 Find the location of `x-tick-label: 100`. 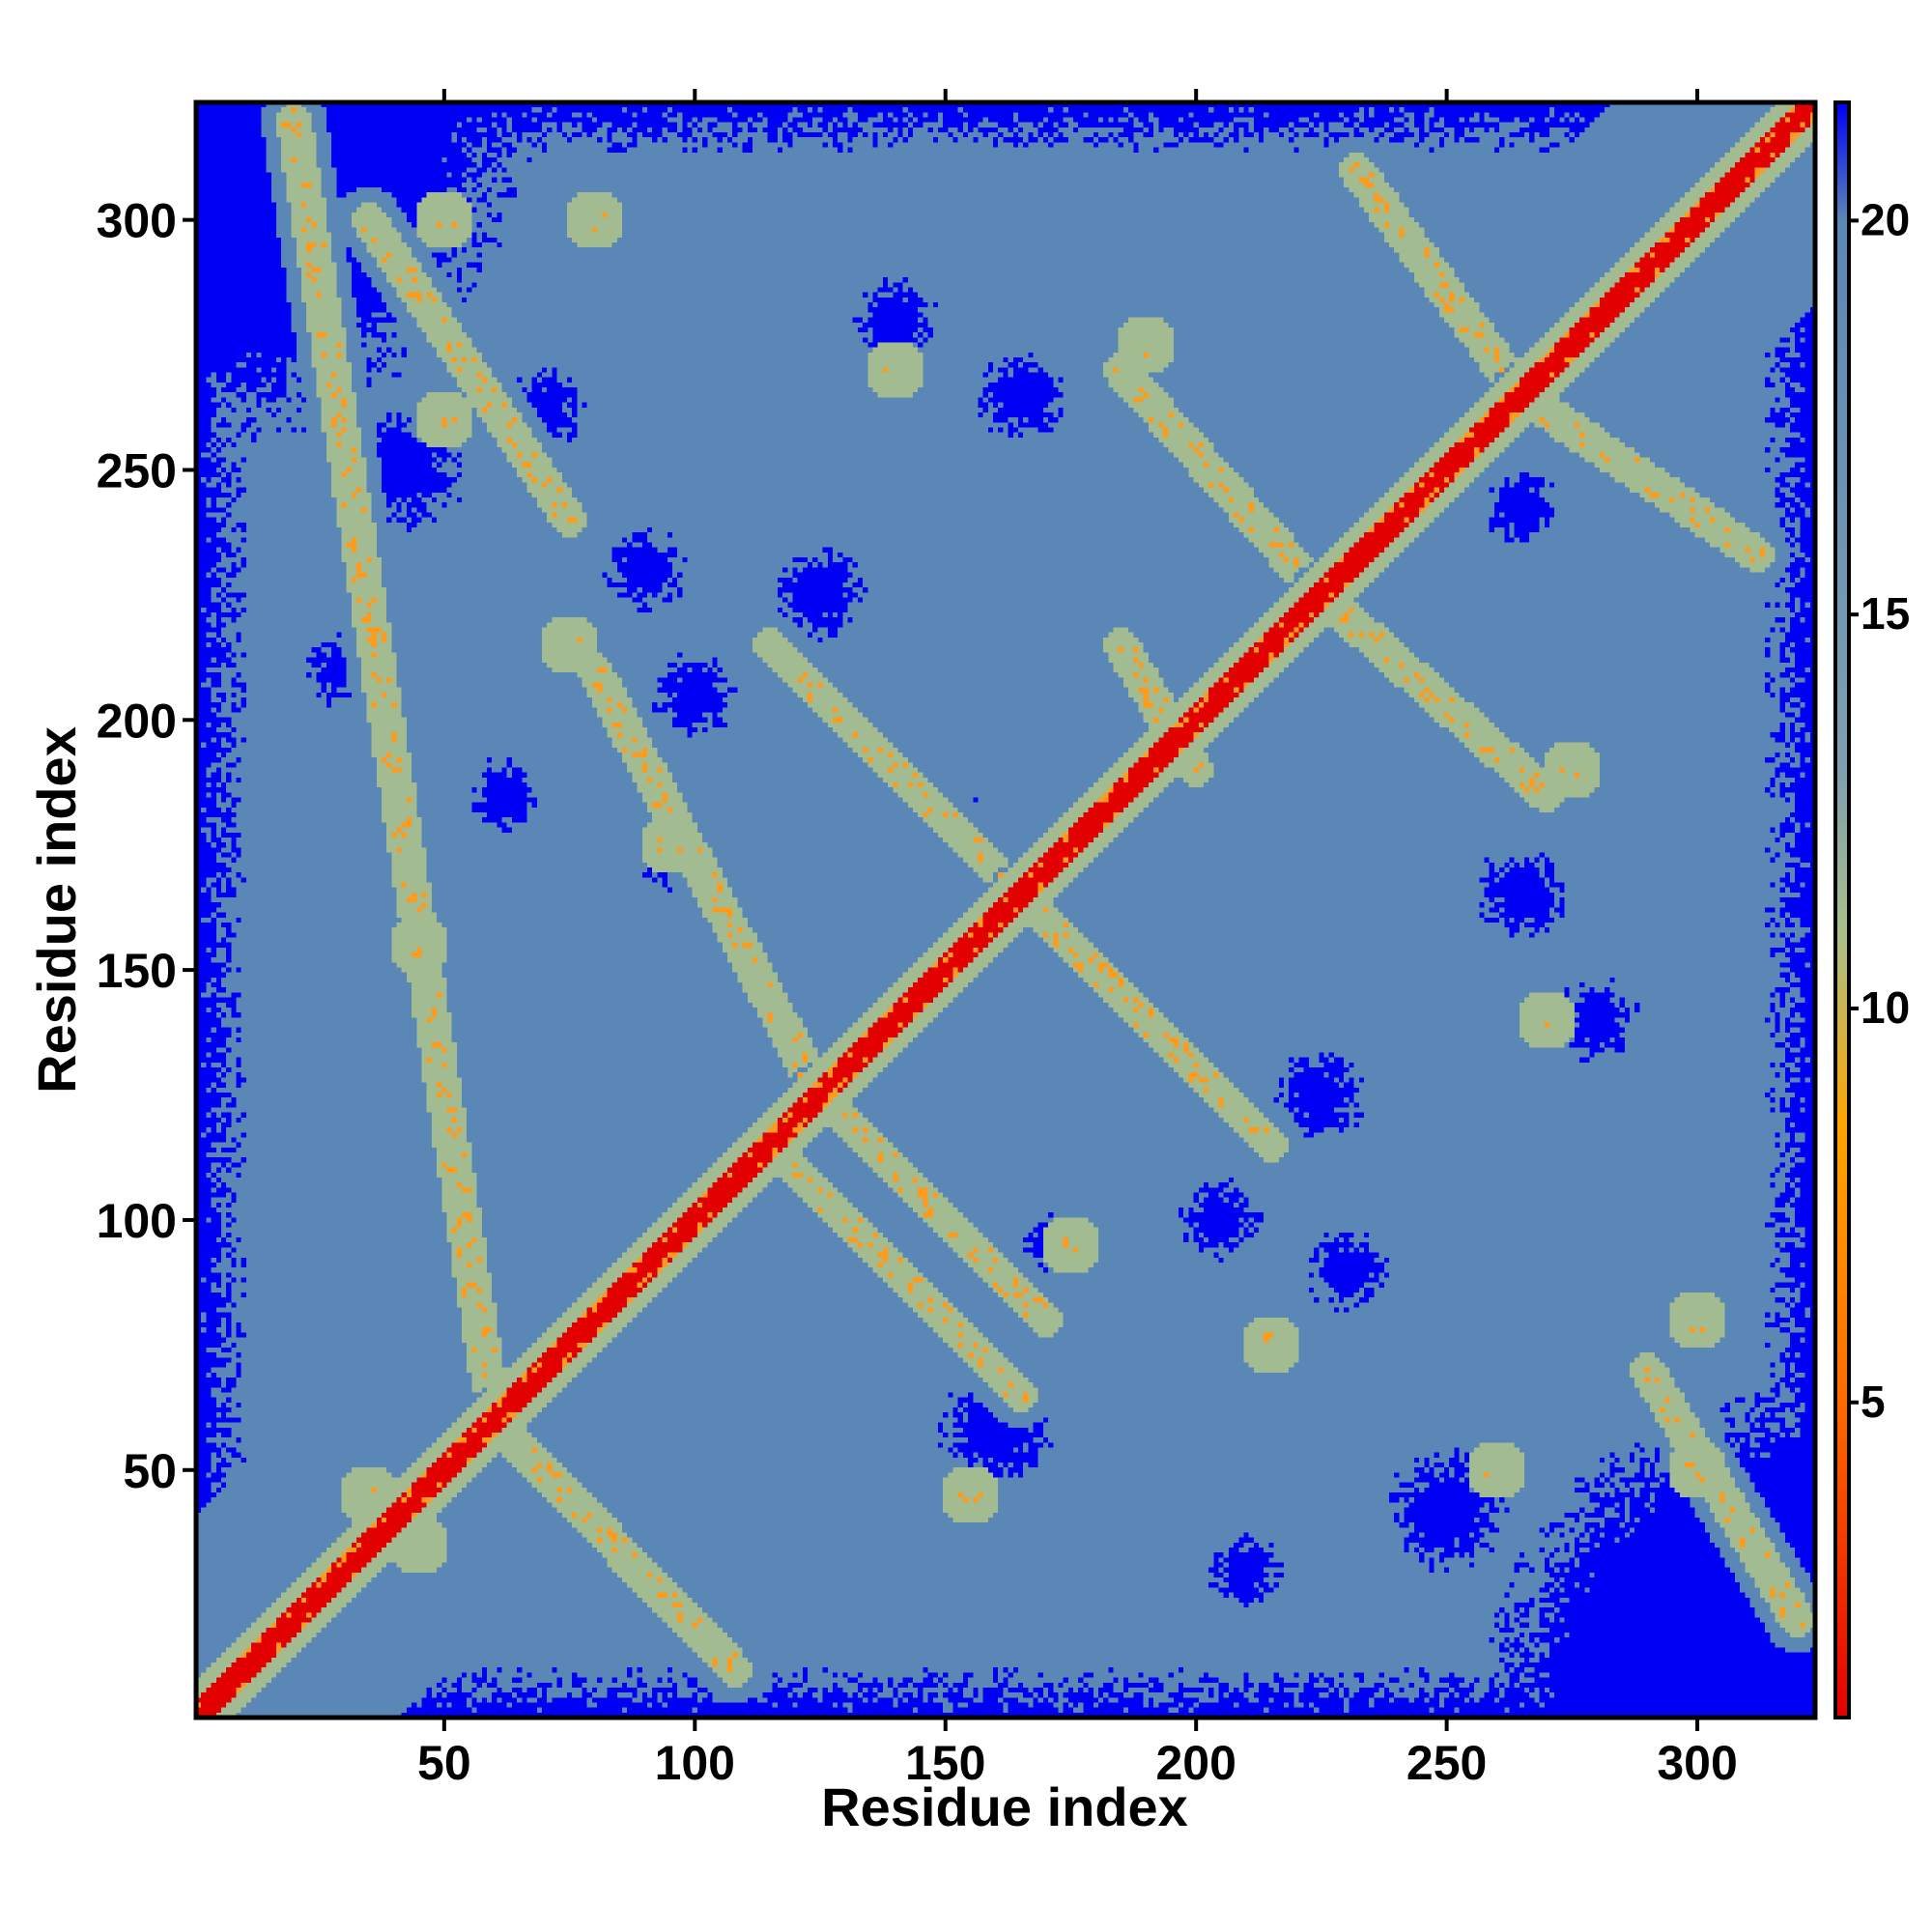

x-tick-label: 100 is located at coordinates (695, 1763).